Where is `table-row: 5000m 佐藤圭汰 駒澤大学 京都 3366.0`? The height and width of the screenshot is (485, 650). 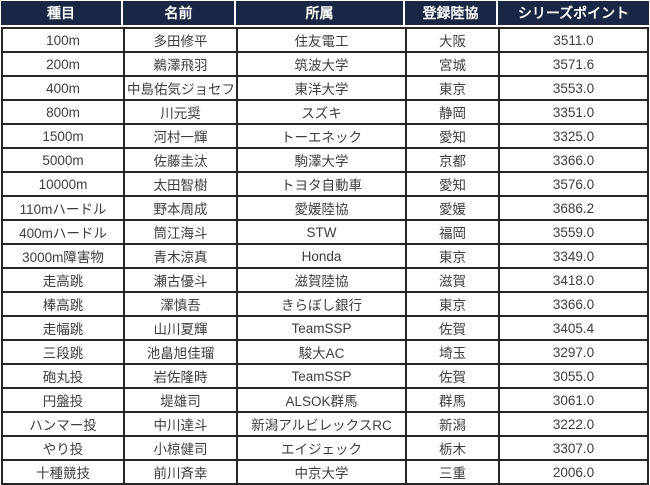 table-row: 5000m 佐藤圭汰 駒澤大学 京都 3366.0 is located at coordinates (325, 159).